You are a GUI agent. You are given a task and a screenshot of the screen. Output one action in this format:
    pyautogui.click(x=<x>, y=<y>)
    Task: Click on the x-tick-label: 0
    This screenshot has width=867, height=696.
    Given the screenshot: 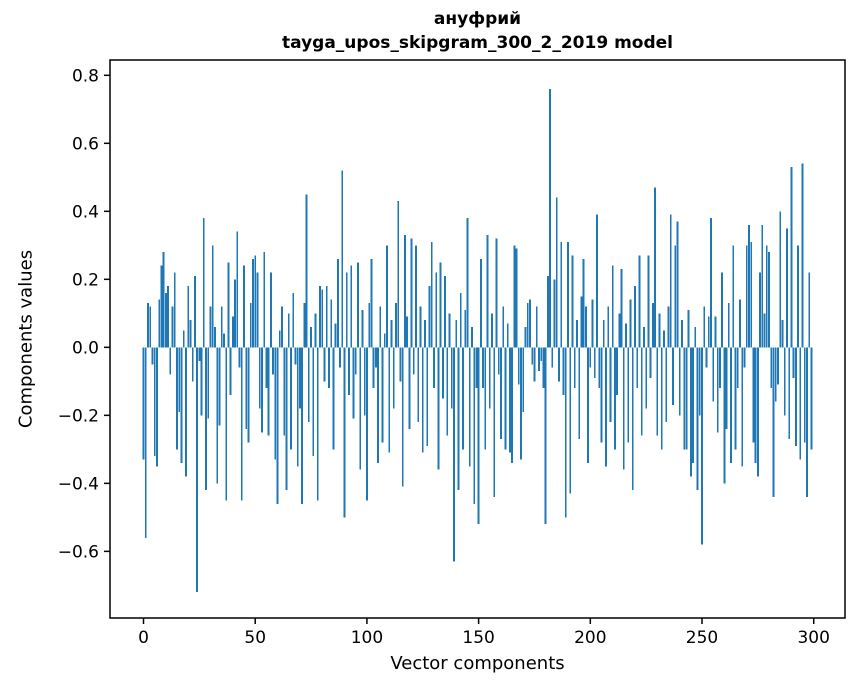 What is the action you would take?
    pyautogui.click(x=143, y=638)
    